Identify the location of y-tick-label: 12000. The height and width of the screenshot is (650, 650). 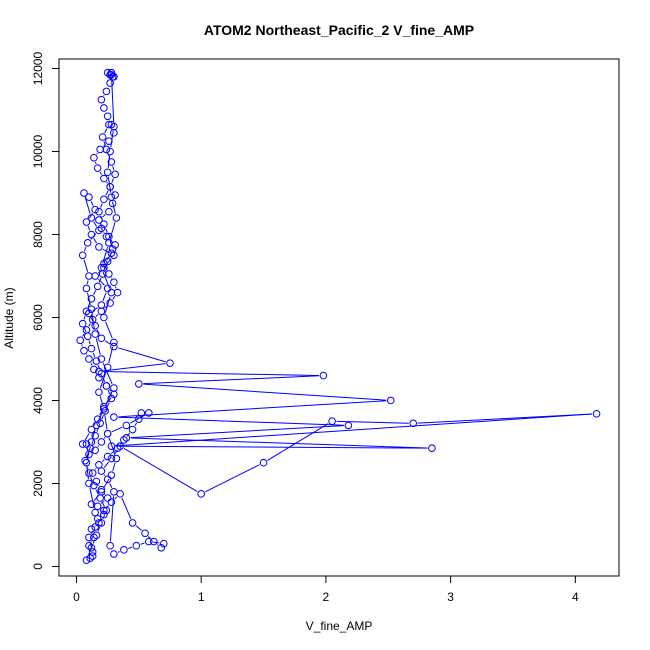
(38, 69).